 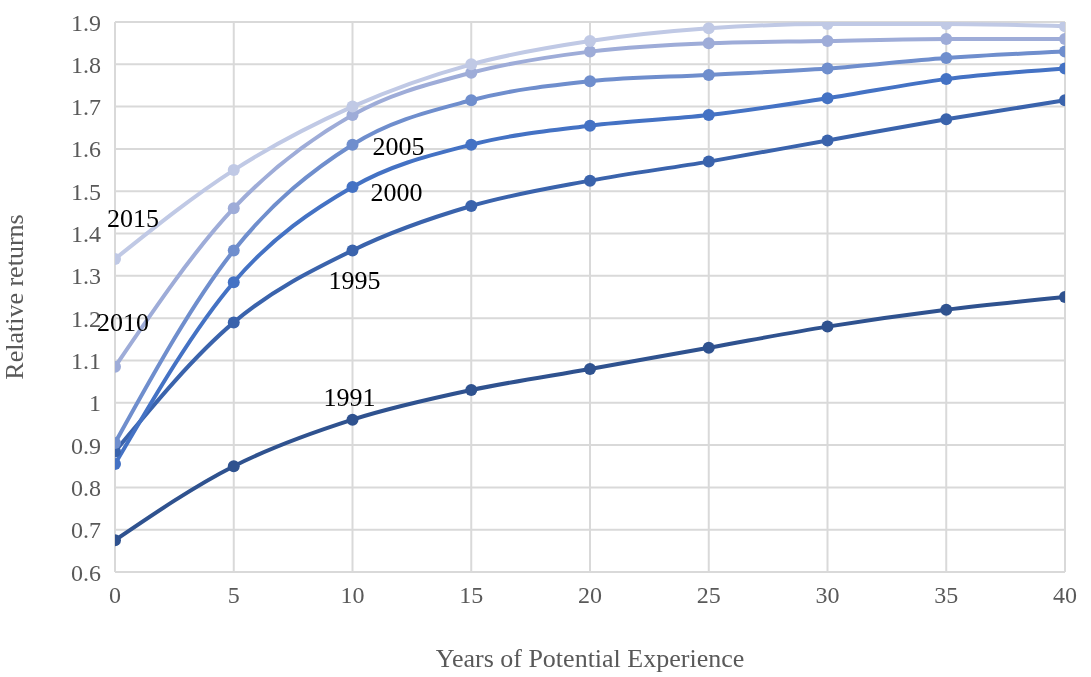 I want to click on y-tick-label: 1.6, so click(x=86, y=149).